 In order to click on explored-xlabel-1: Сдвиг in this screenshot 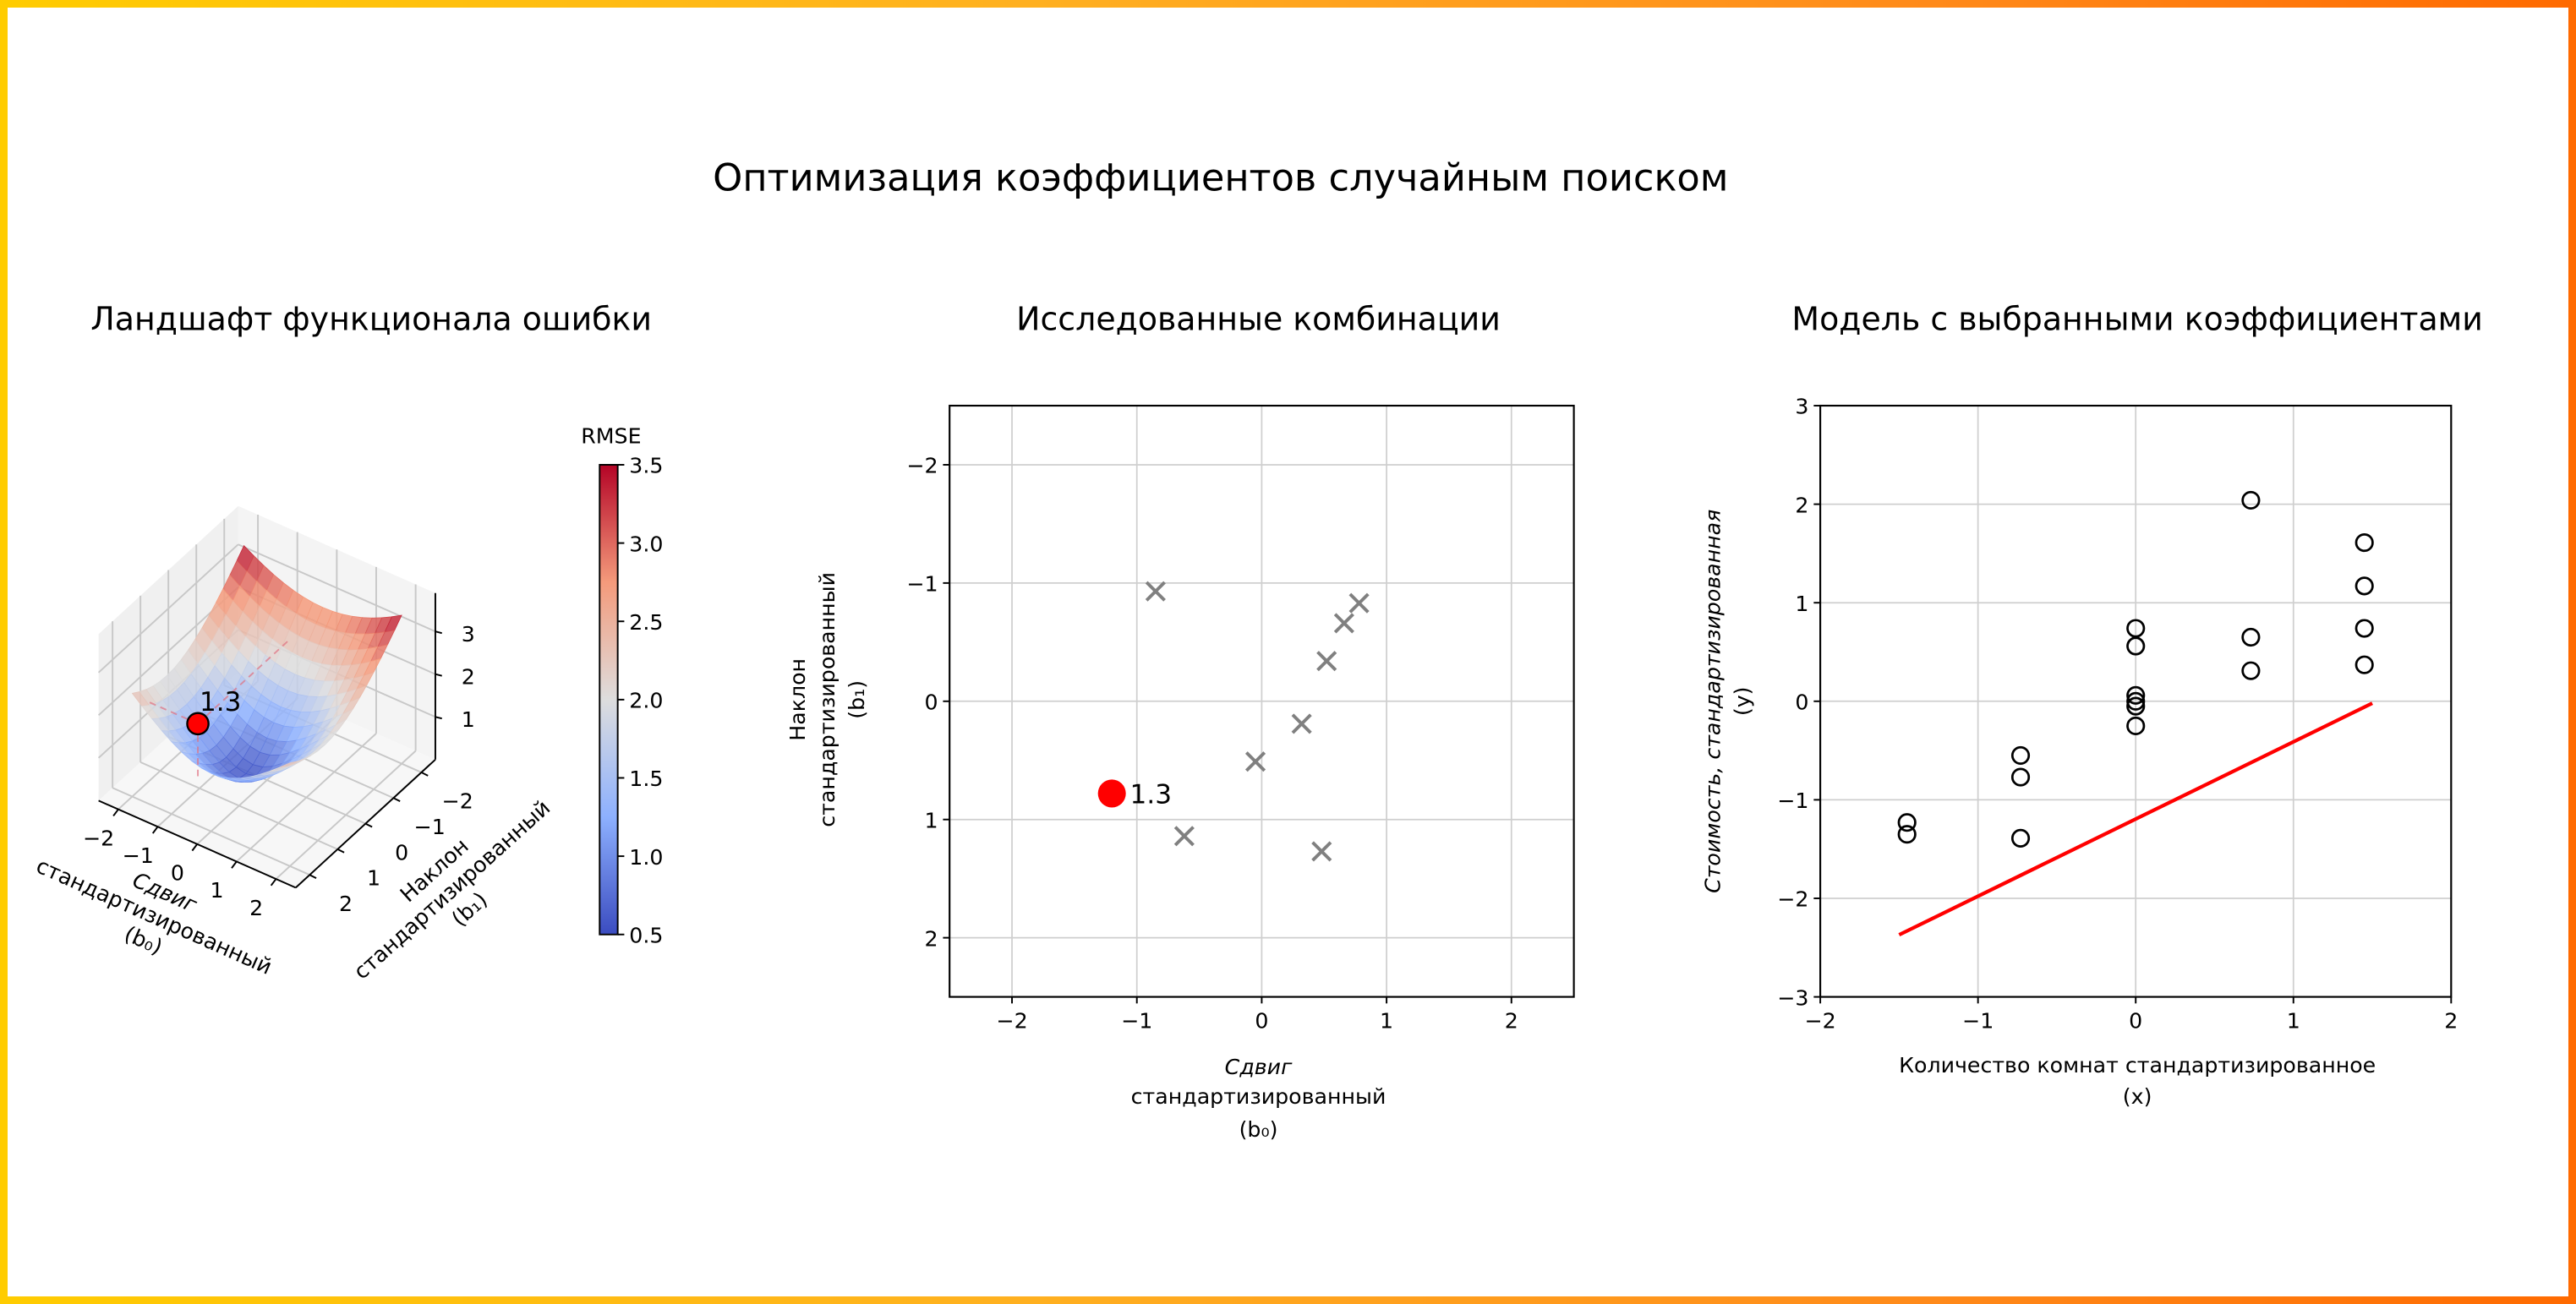, I will do `click(1259, 1067)`.